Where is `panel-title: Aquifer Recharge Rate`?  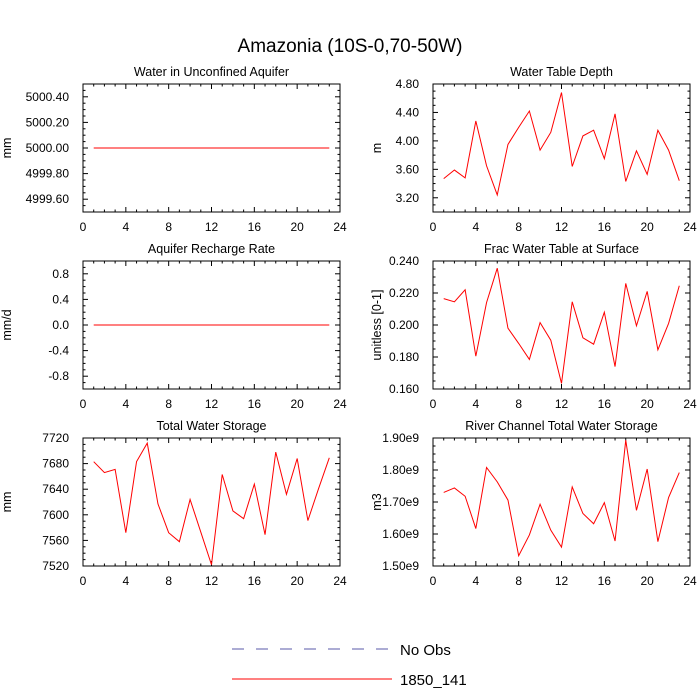
panel-title: Aquifer Recharge Rate is located at coordinates (211, 249).